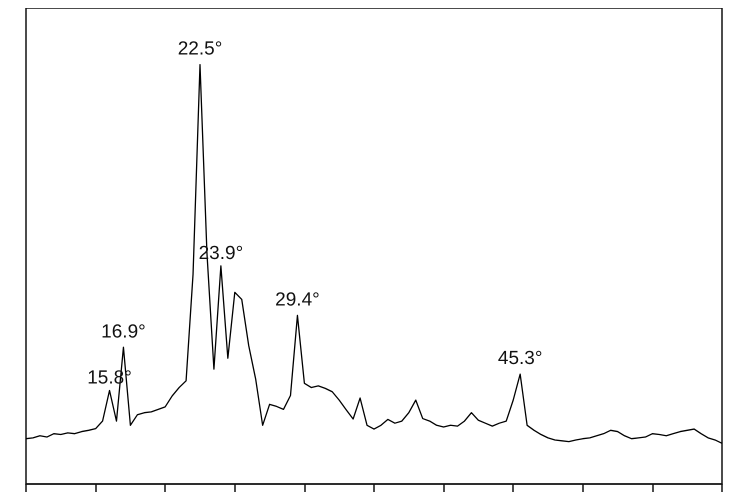 Image resolution: width=750 pixels, height=500 pixels. I want to click on annotation: 16.9°, so click(123, 331).